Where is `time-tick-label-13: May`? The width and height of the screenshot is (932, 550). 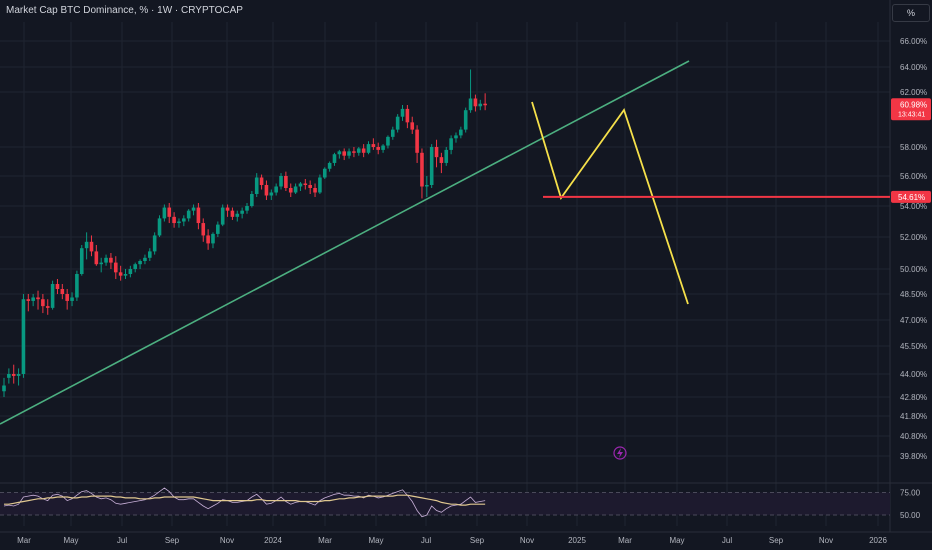
time-tick-label-13: May is located at coordinates (676, 540).